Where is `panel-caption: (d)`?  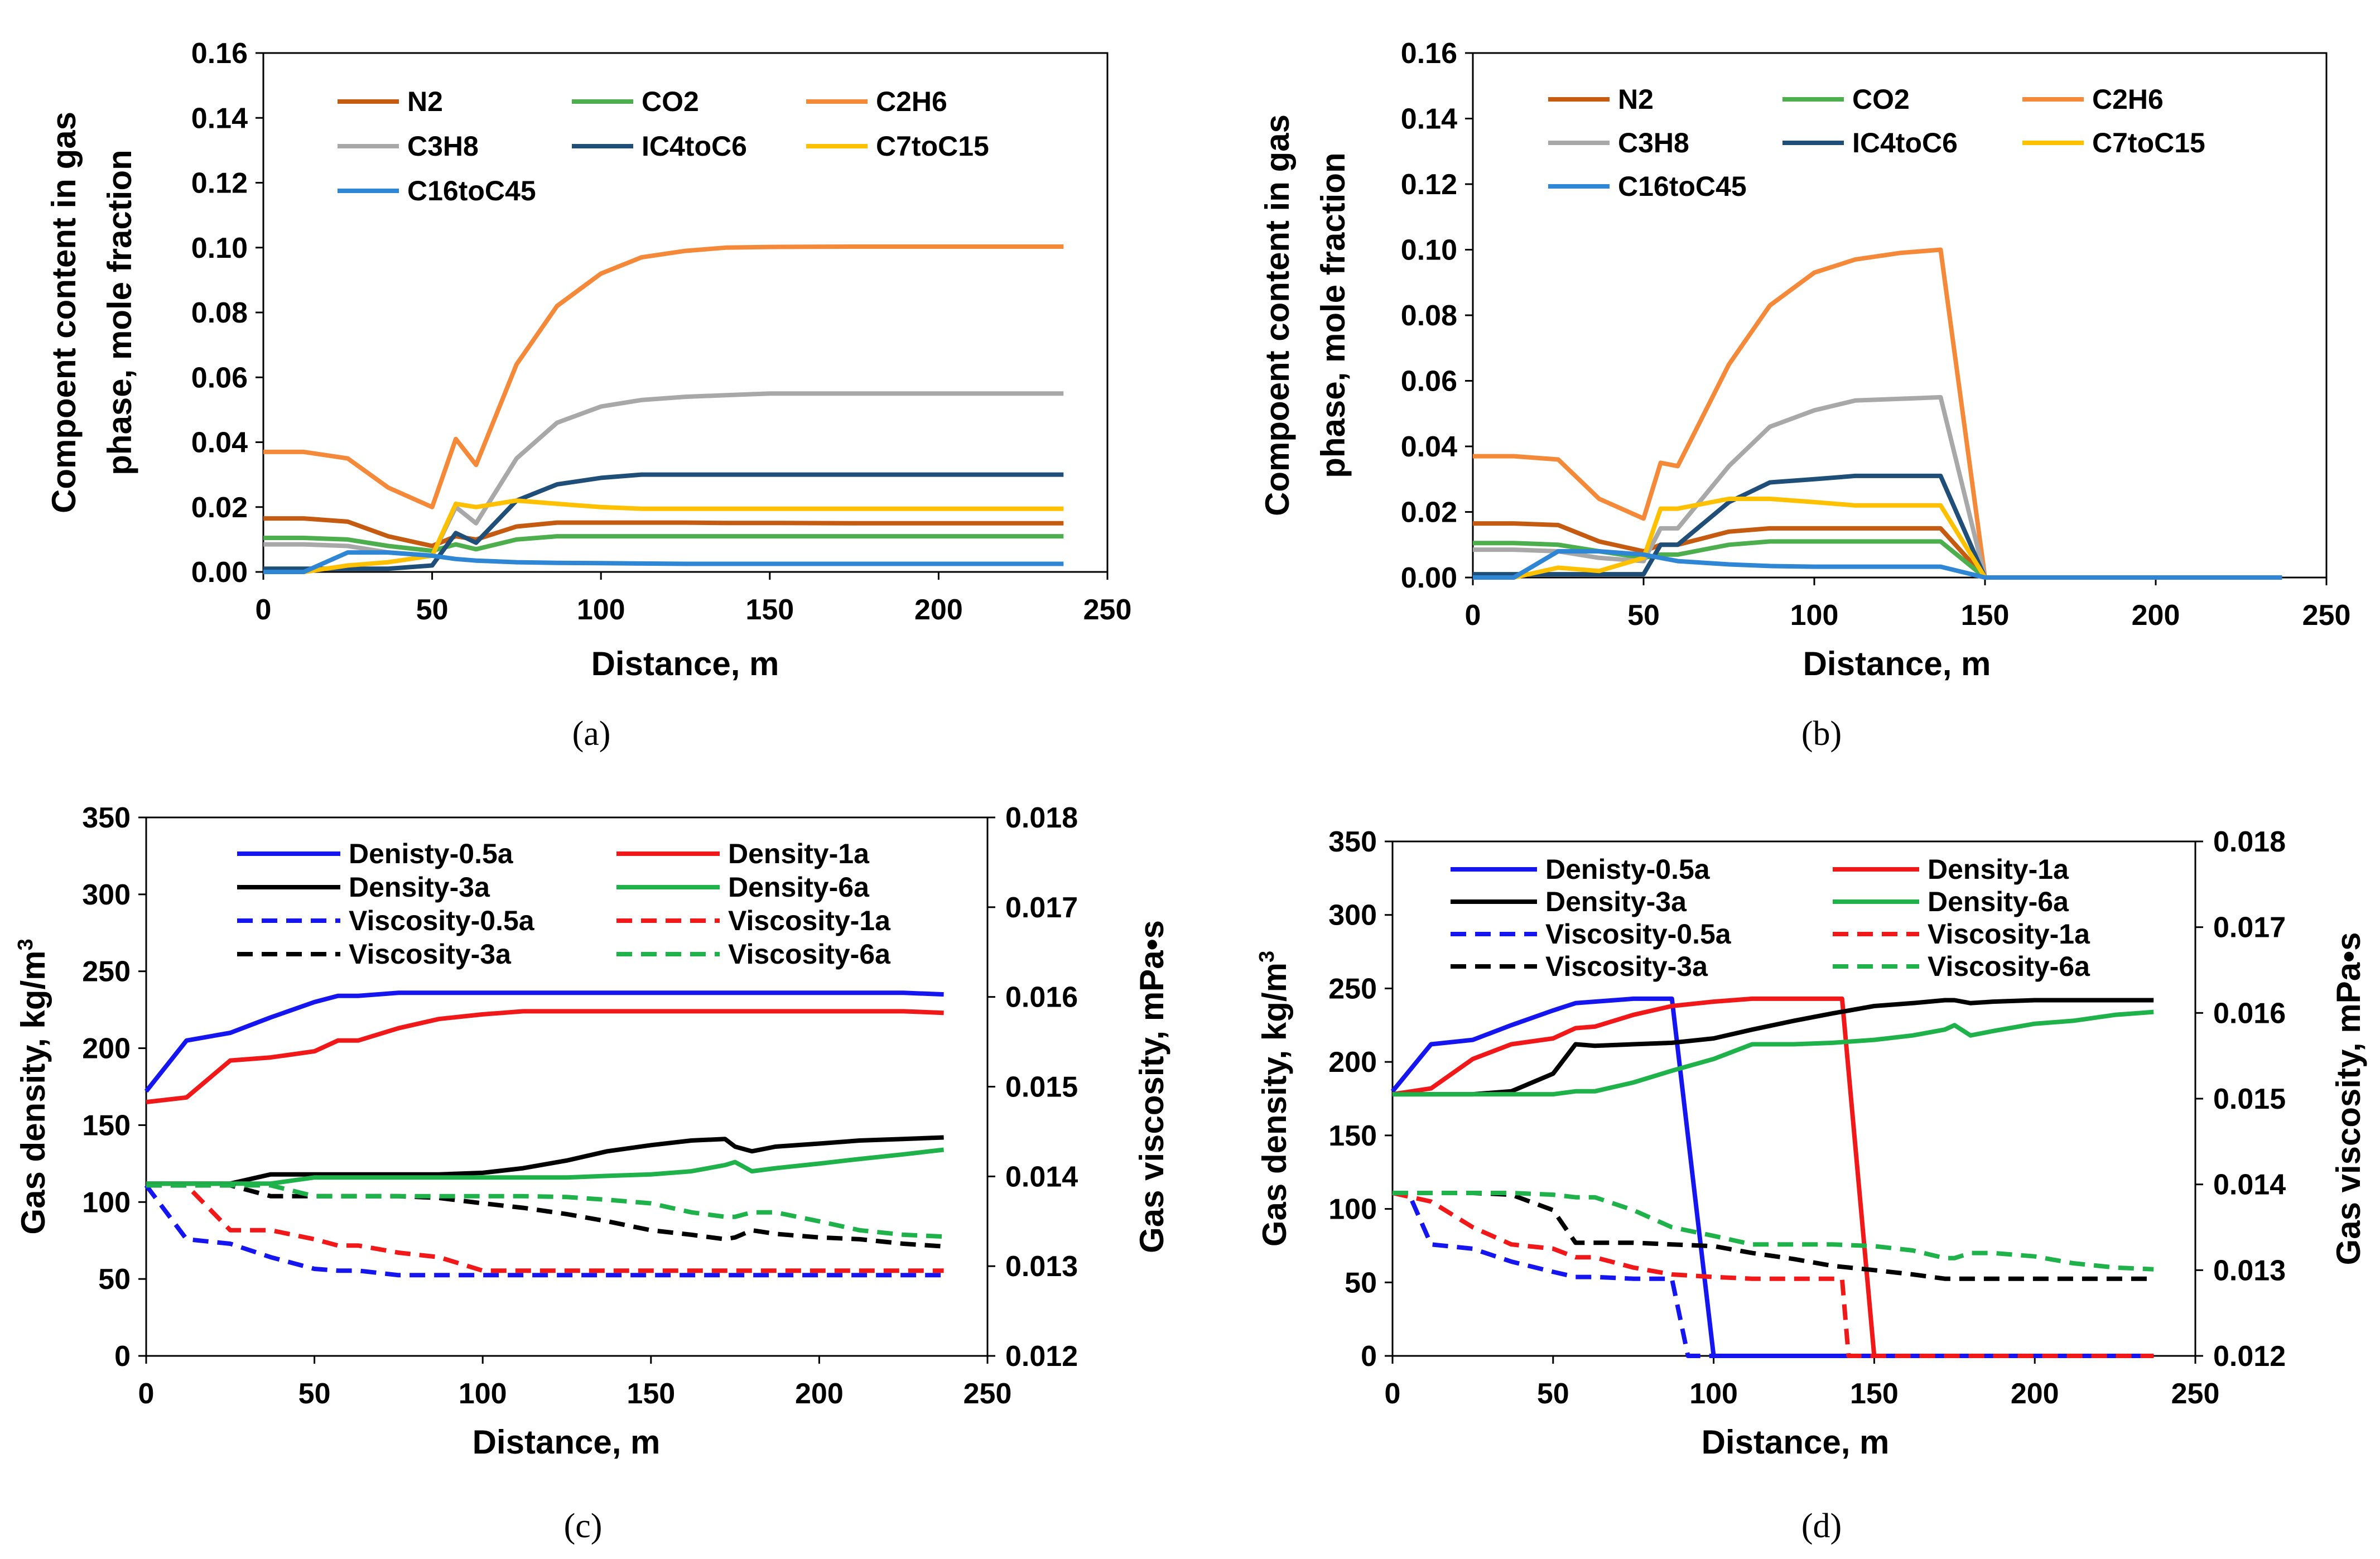 panel-caption: (d) is located at coordinates (1821, 1526).